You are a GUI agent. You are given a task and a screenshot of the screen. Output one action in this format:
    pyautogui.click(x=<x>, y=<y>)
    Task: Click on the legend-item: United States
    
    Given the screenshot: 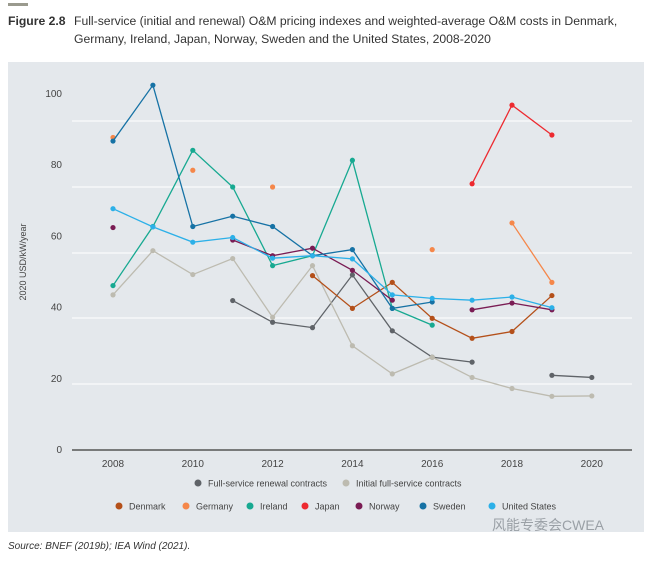 What is the action you would take?
    pyautogui.click(x=522, y=507)
    